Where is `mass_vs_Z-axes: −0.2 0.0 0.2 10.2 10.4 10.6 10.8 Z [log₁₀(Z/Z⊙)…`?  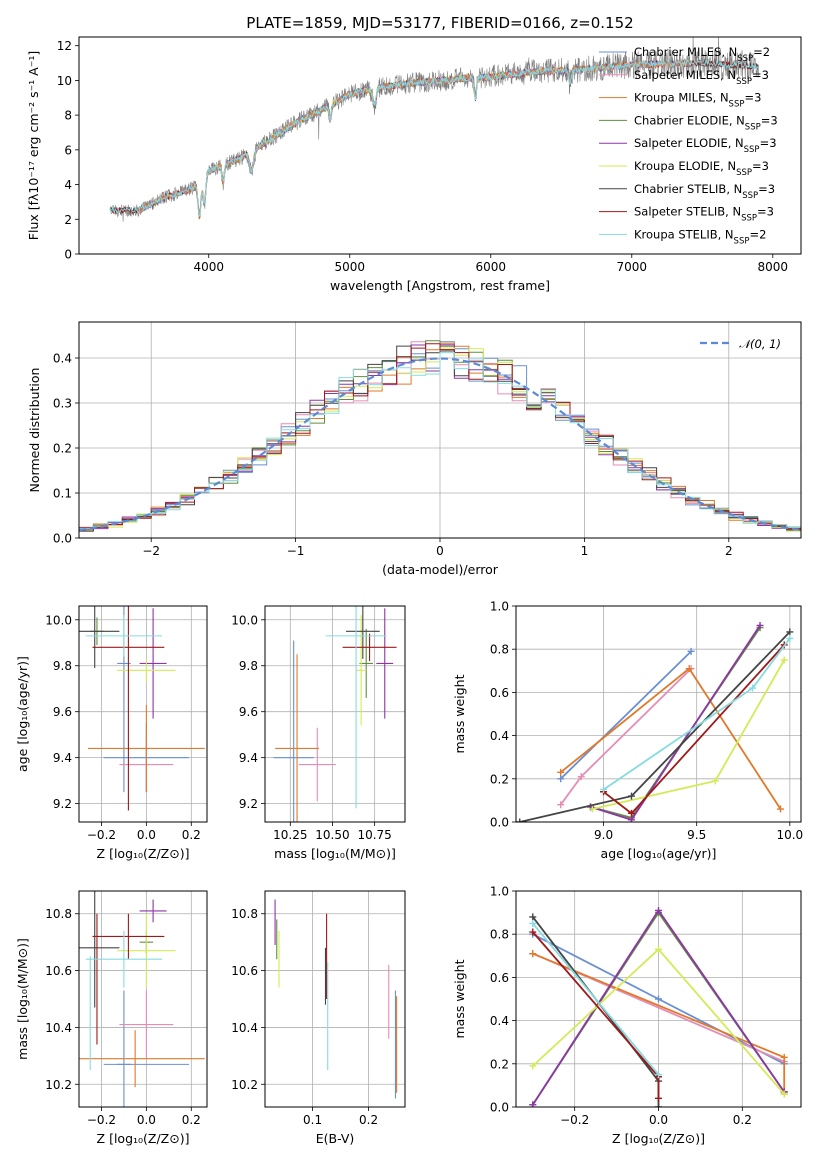
mass_vs_Z-axes: −0.2 0.0 0.2 10.2 10.4 10.6 10.8 Z [log₁₀(Z/Z⊙)… is located at coordinates (111, 1018).